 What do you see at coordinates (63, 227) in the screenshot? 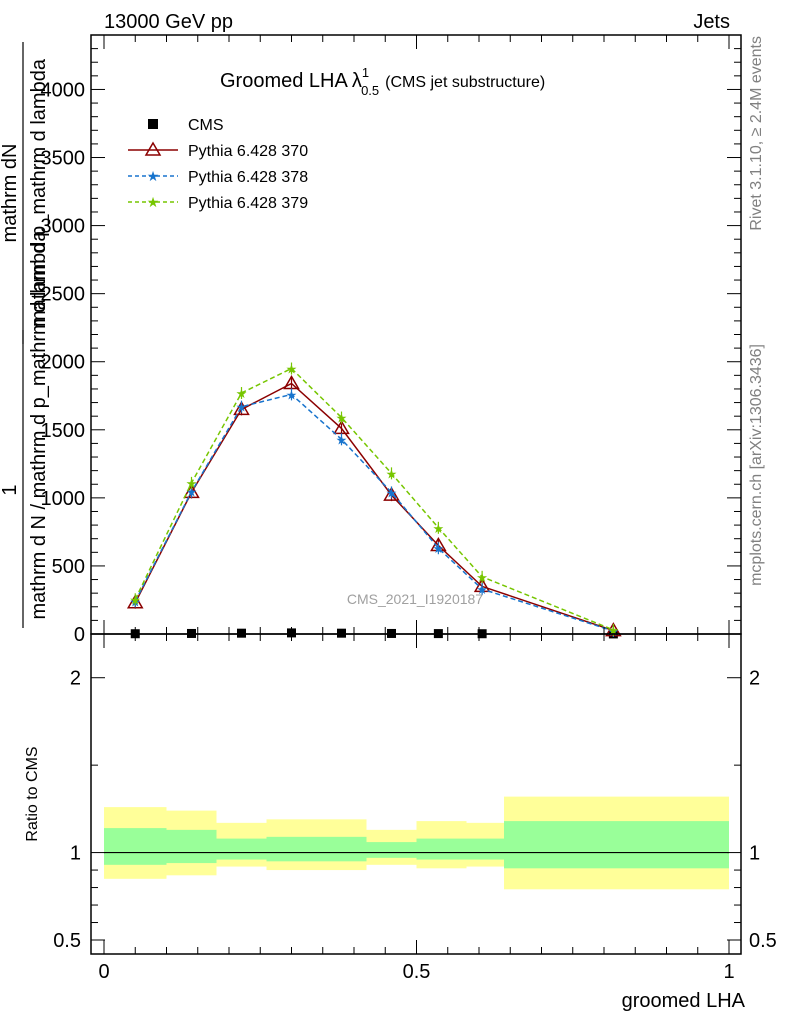
I see `main-ytick-label: 3000` at bounding box center [63, 227].